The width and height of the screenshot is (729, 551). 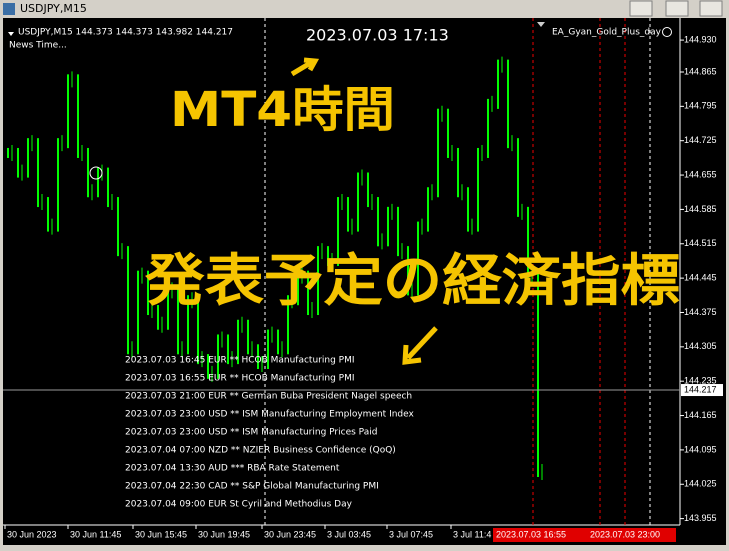 What do you see at coordinates (349, 534) in the screenshot?
I see `time-label: 3 Jul 03:45` at bounding box center [349, 534].